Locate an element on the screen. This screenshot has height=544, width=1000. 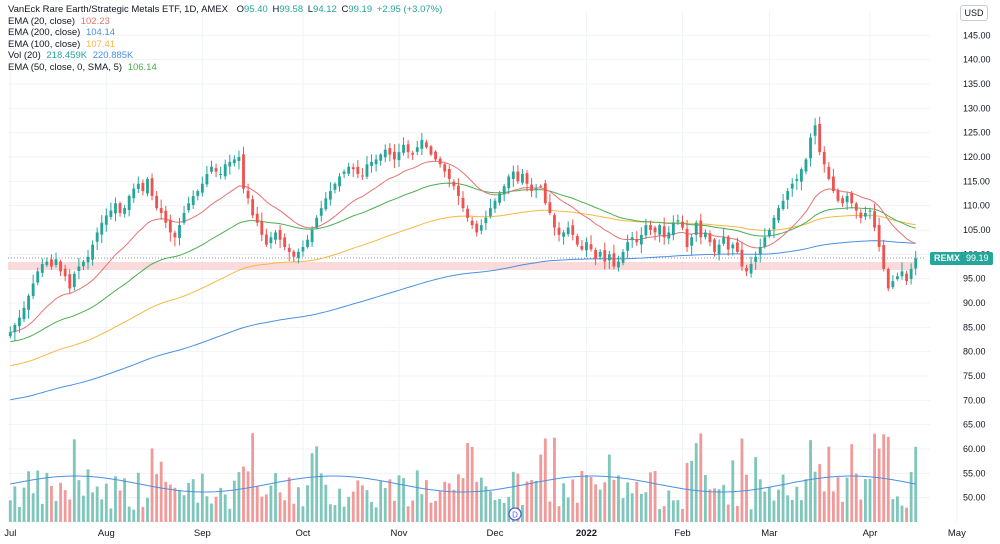
currency-button: USD is located at coordinates (974, 13).